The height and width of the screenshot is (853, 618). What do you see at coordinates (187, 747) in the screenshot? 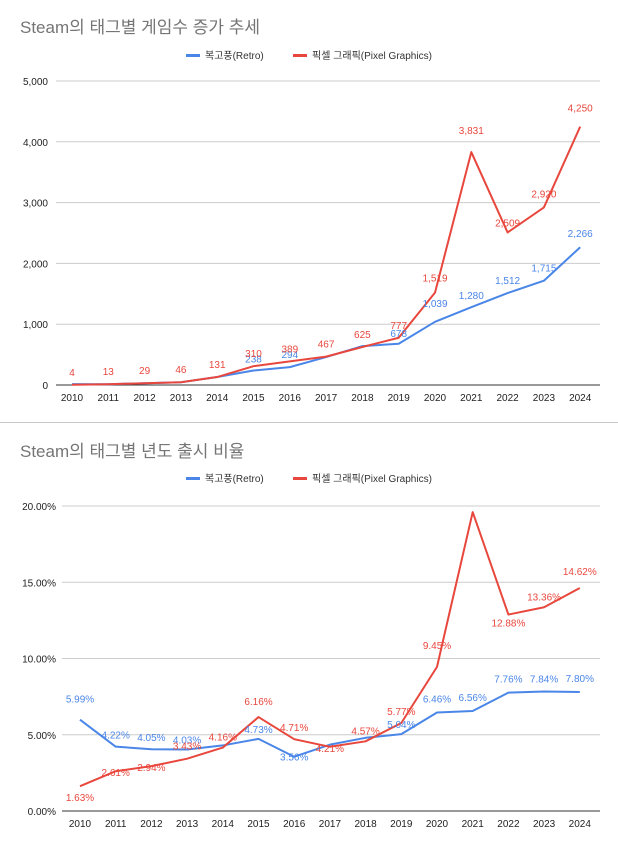
I see `data-label: 3.43%` at bounding box center [187, 747].